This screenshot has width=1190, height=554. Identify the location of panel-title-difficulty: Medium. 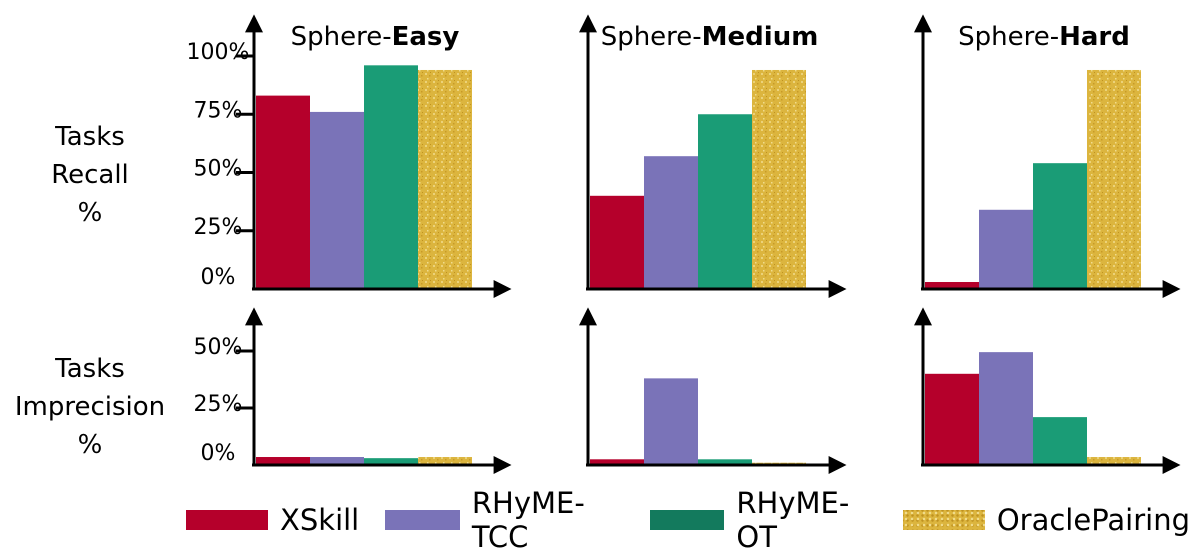
(760, 37).